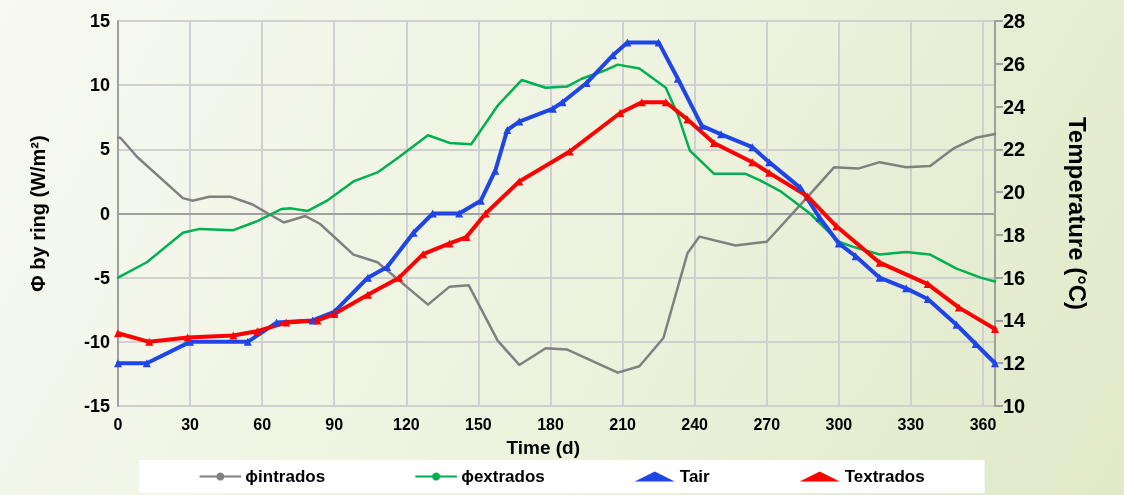  I want to click on y2-tick-label: 14, so click(1015, 320).